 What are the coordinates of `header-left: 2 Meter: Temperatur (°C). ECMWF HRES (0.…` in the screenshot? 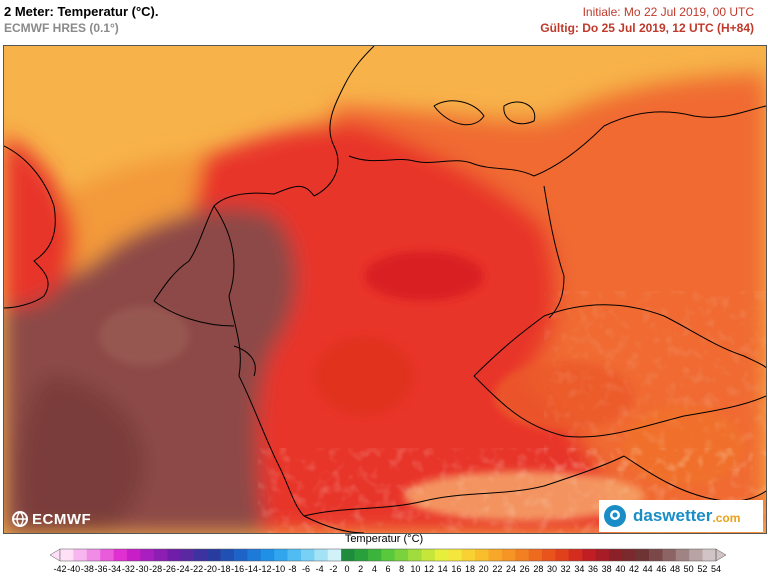 It's located at (81, 20).